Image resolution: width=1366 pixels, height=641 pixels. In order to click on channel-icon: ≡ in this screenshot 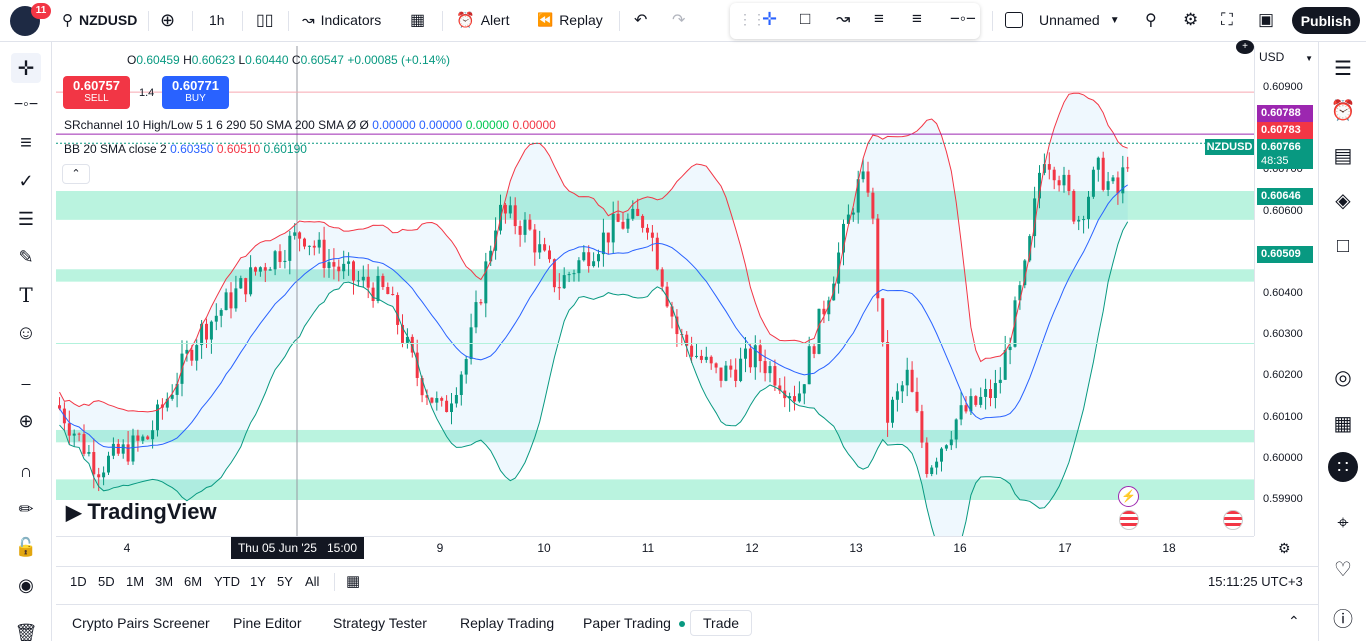, I will do `click(917, 18)`.